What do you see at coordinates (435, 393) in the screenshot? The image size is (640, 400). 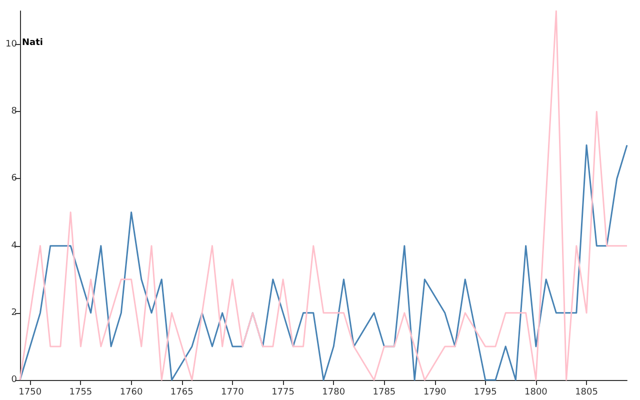 I see `x-tick-label: 1790` at bounding box center [435, 393].